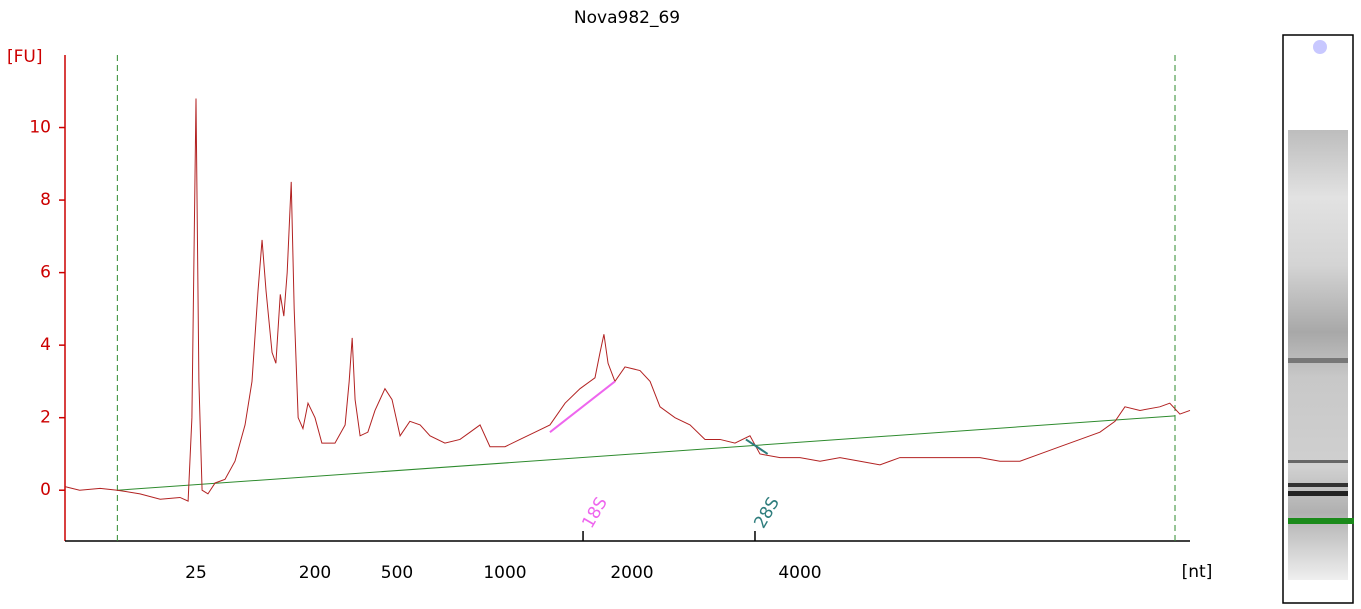 This screenshot has width=1361, height=609. I want to click on y-tick-label: 8, so click(45, 200).